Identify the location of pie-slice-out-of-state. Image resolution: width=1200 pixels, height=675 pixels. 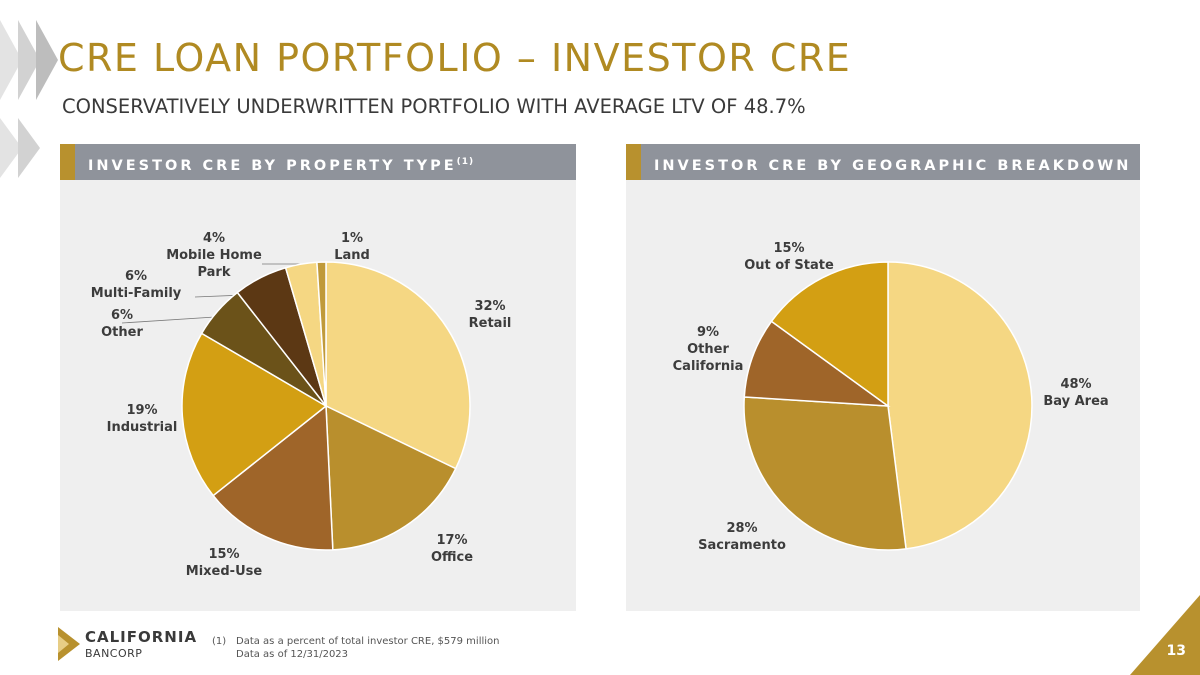
(829, 334).